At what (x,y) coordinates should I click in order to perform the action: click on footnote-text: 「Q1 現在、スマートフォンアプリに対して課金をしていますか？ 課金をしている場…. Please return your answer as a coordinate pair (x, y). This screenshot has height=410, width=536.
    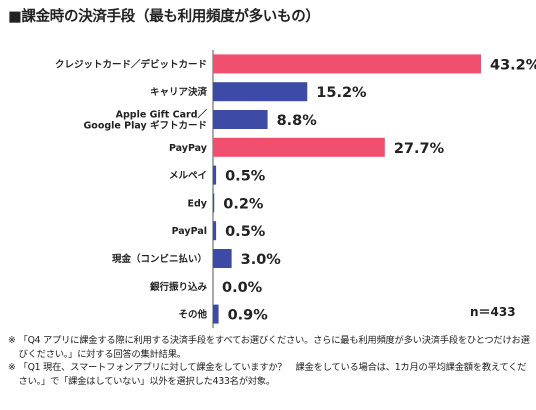
    Looking at the image, I should click on (272, 374).